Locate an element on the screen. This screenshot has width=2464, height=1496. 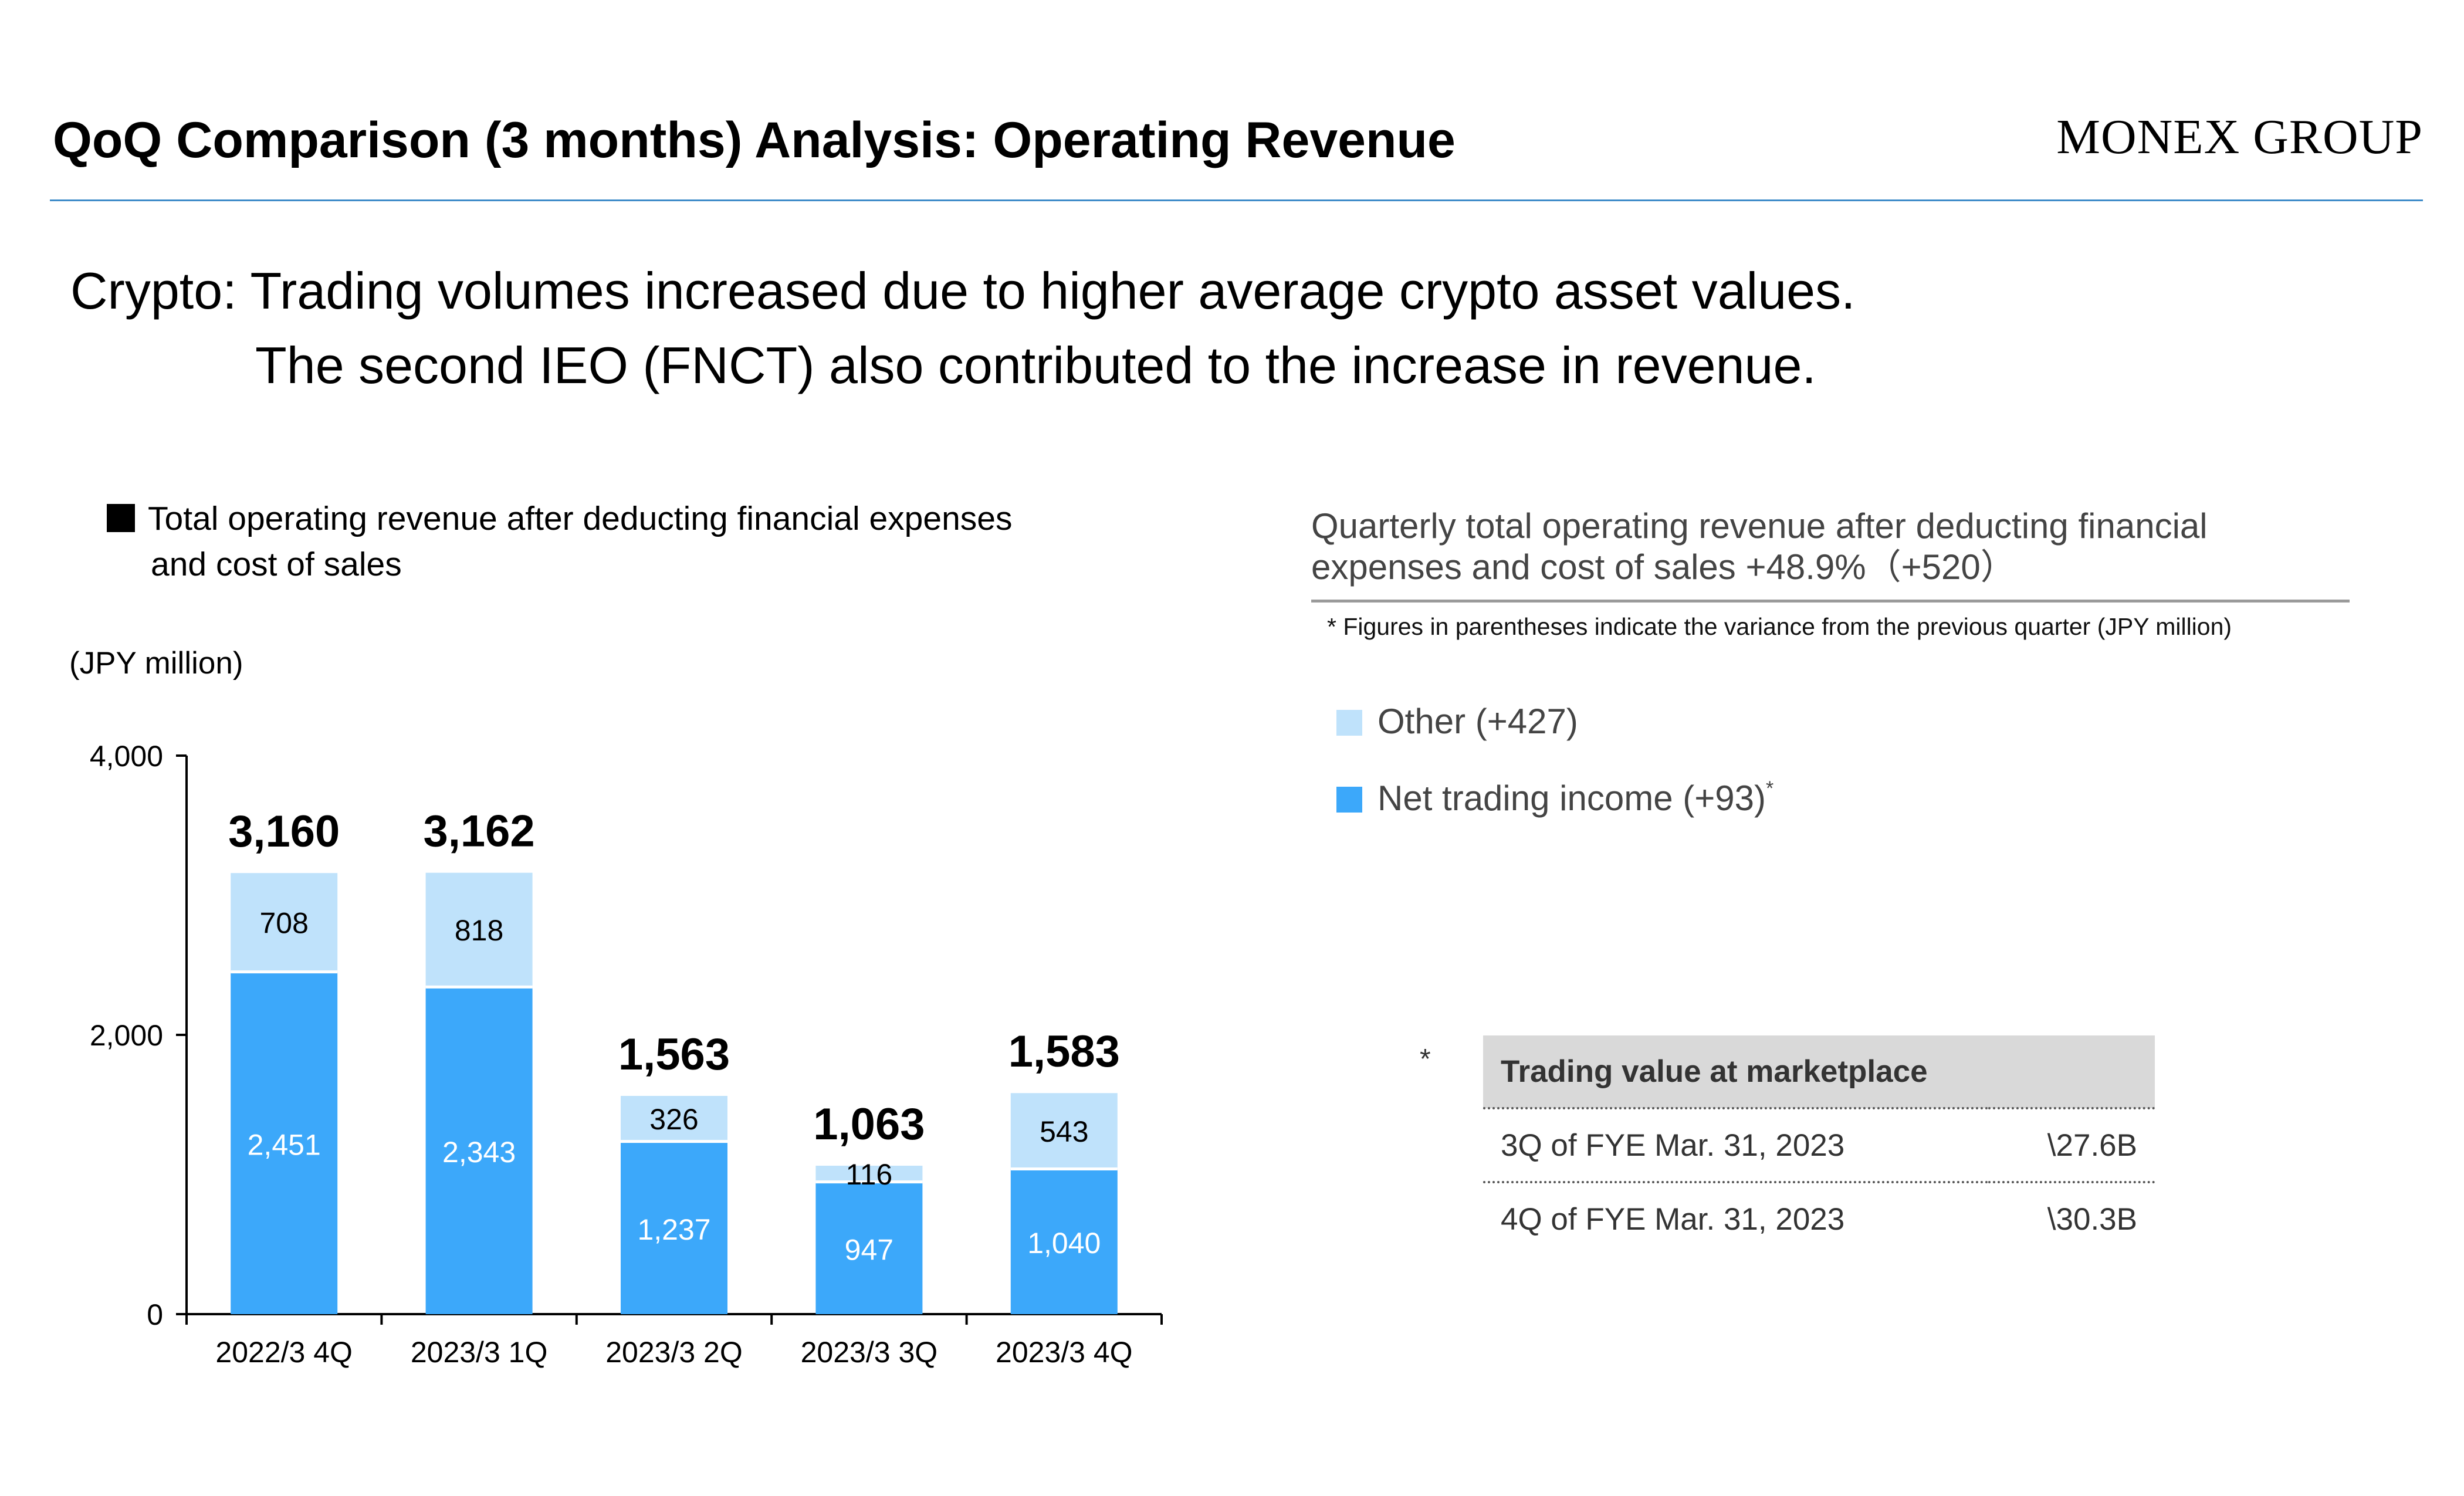
legend-net-label: Net trading income (+93) is located at coordinates (1571, 798).